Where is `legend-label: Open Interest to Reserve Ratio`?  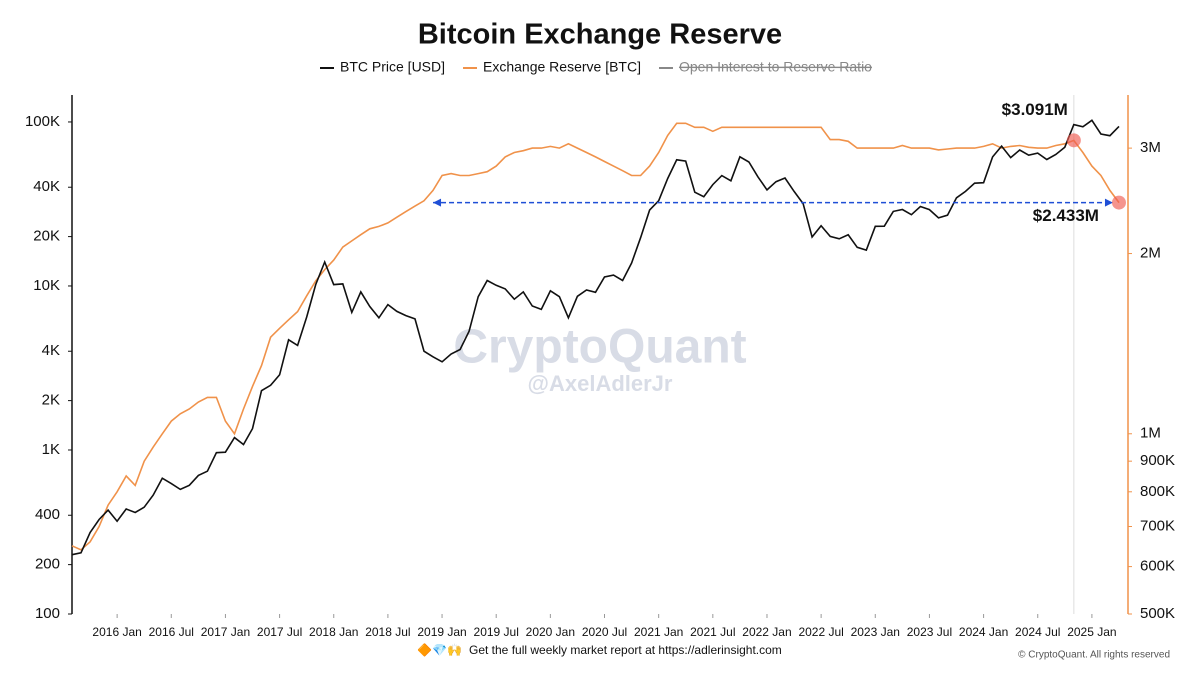 legend-label: Open Interest to Reserve Ratio is located at coordinates (775, 67).